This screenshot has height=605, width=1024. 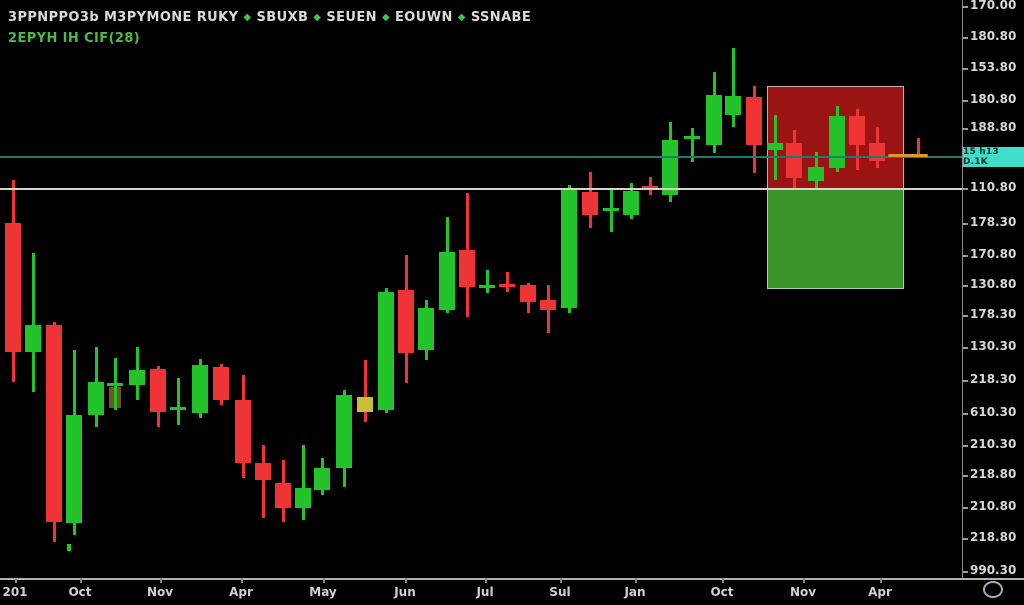 What do you see at coordinates (74, 38) in the screenshot?
I see `indicator-label: 2EPYH IH CIF(28)` at bounding box center [74, 38].